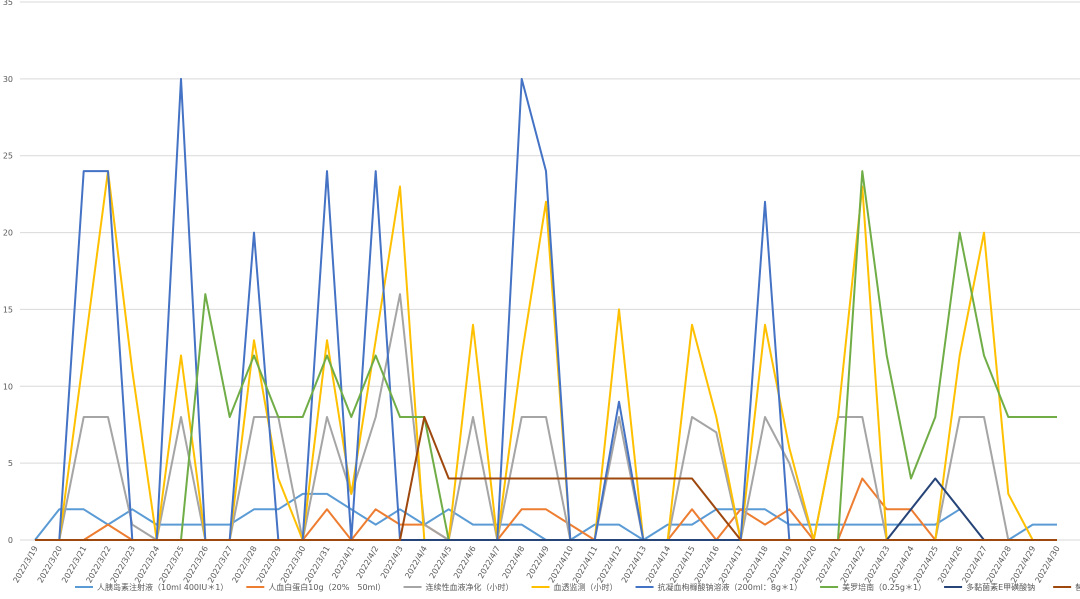  Describe the element at coordinates (8, 156) in the screenshot. I see `y-tick-label: 25` at that location.